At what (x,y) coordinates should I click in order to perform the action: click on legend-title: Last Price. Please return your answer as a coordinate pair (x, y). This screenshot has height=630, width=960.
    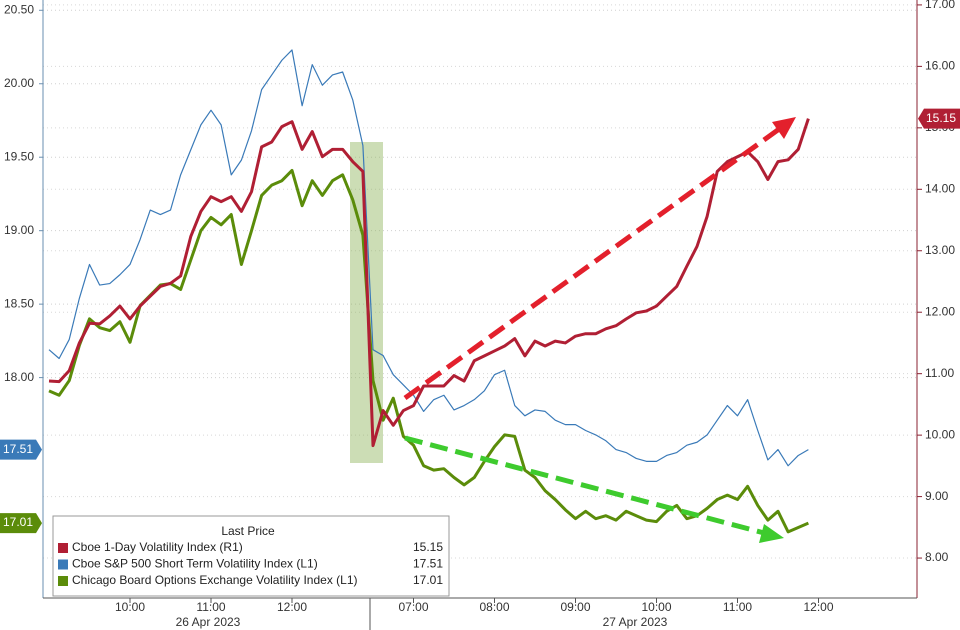
    Looking at the image, I should click on (248, 531).